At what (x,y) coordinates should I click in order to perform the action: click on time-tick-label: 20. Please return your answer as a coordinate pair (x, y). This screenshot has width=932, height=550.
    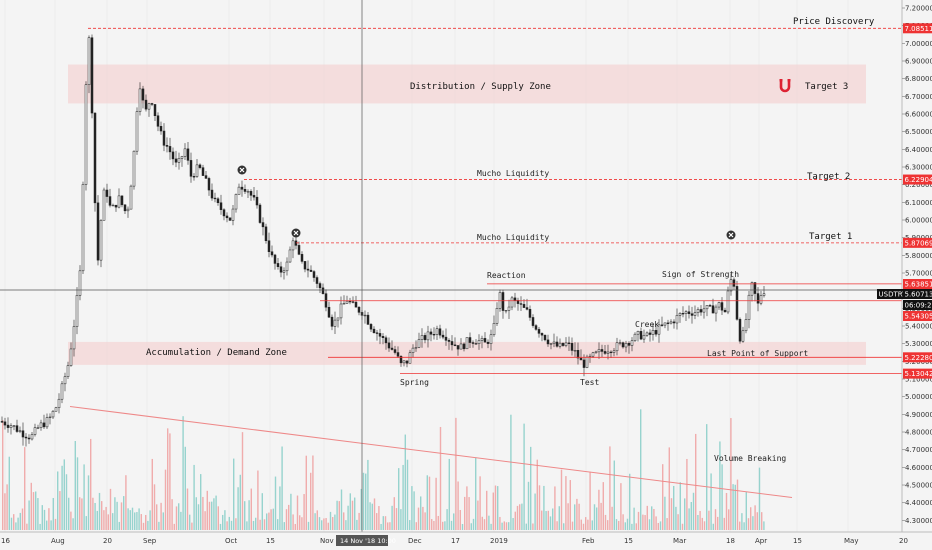
    Looking at the image, I should click on (903, 541).